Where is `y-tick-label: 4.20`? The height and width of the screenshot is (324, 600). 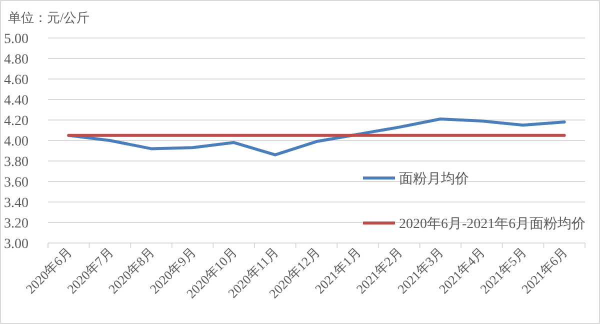 y-tick-label: 4.20 is located at coordinates (16, 121).